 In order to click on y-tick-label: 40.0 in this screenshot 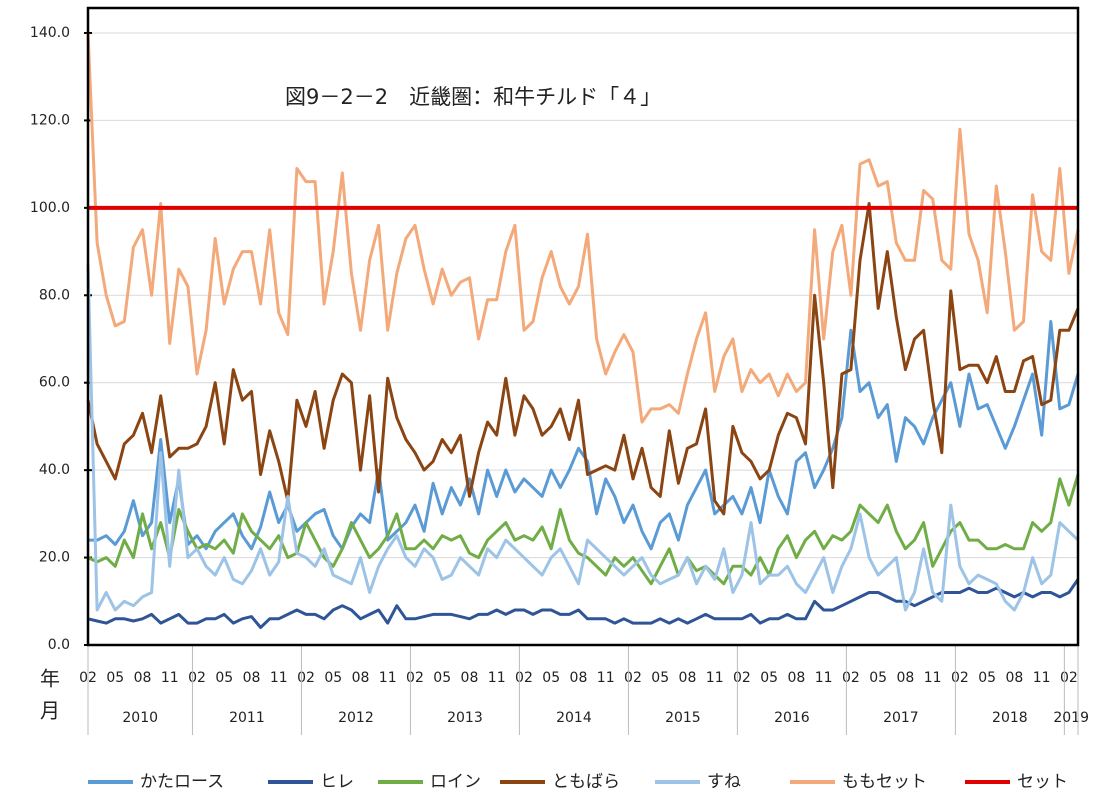, I will do `click(54, 470)`.